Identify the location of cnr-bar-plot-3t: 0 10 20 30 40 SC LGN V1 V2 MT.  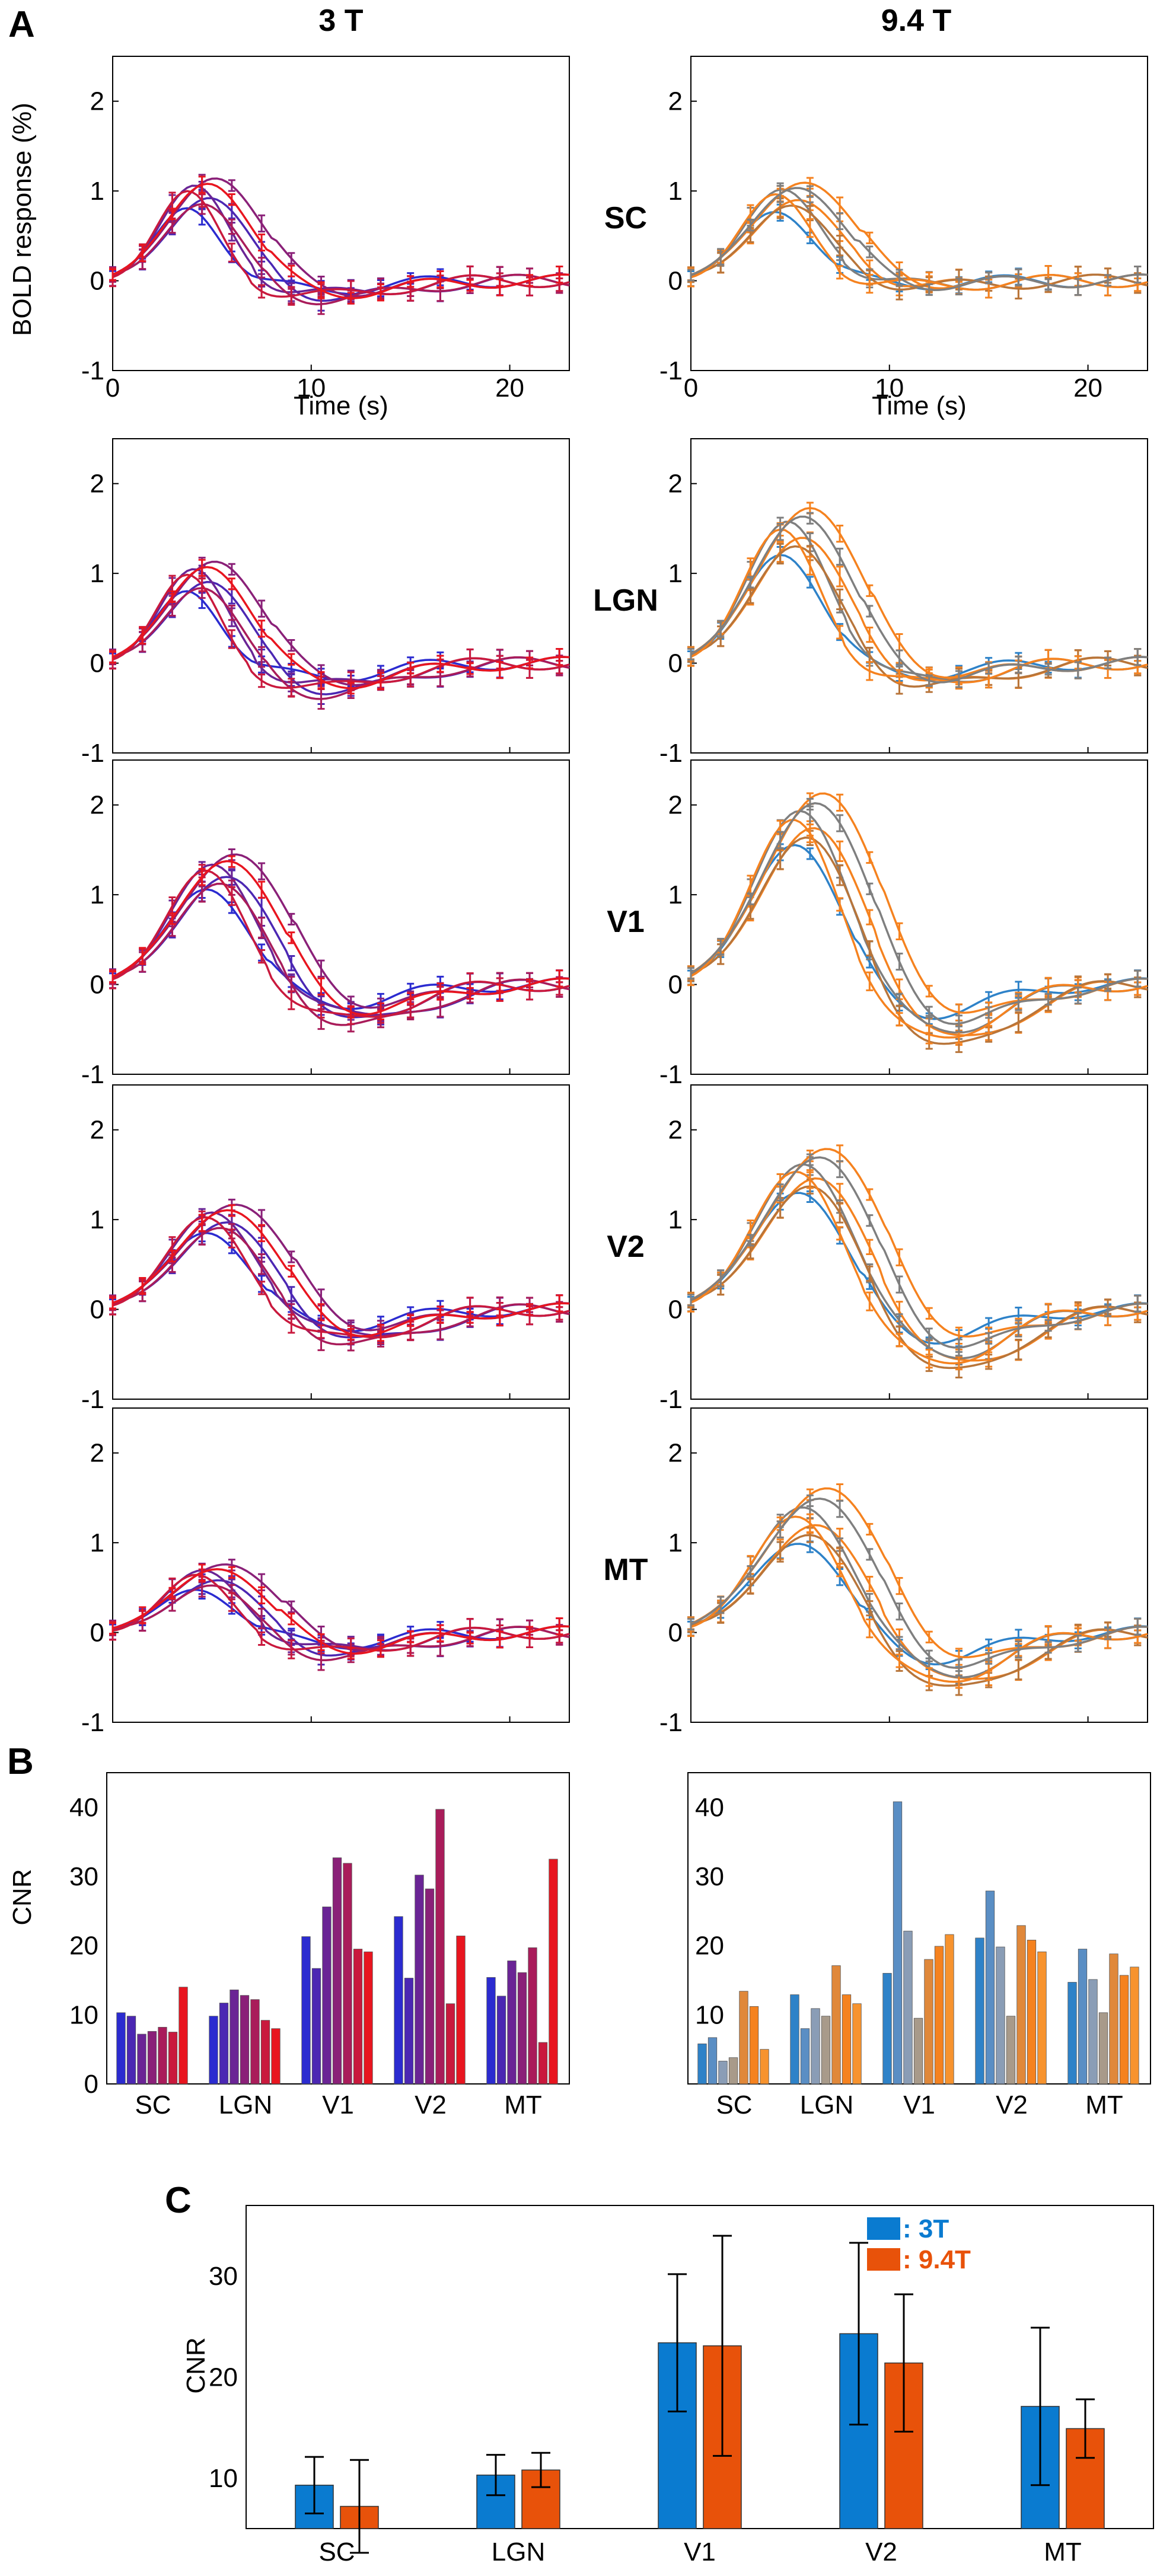
(319, 1945).